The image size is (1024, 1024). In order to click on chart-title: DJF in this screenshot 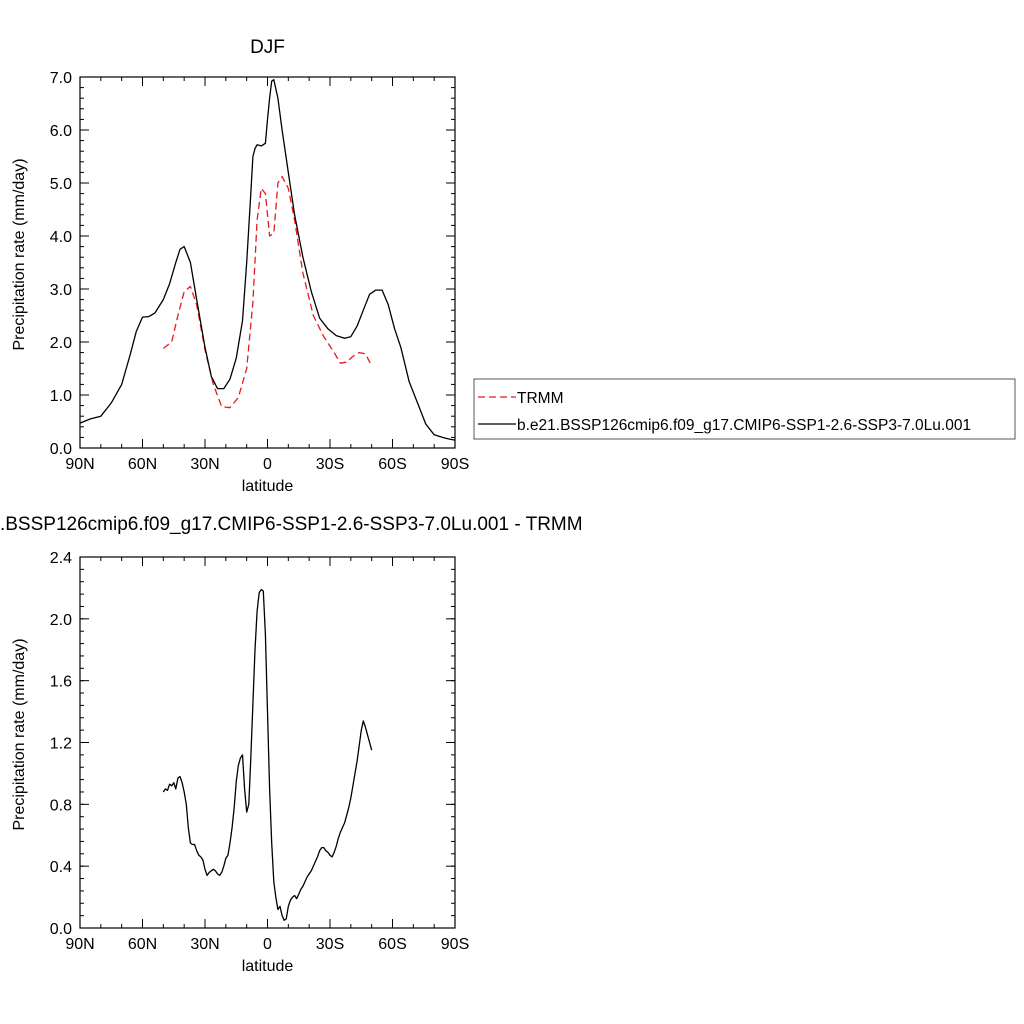, I will do `click(267, 47)`.